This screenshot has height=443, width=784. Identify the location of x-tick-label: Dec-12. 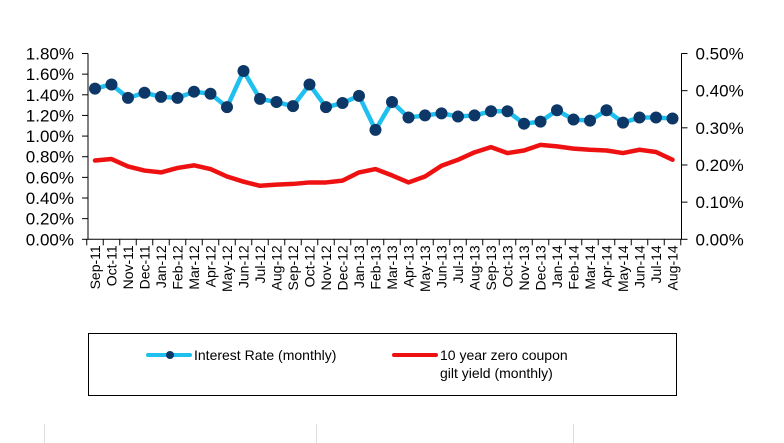
(343, 267).